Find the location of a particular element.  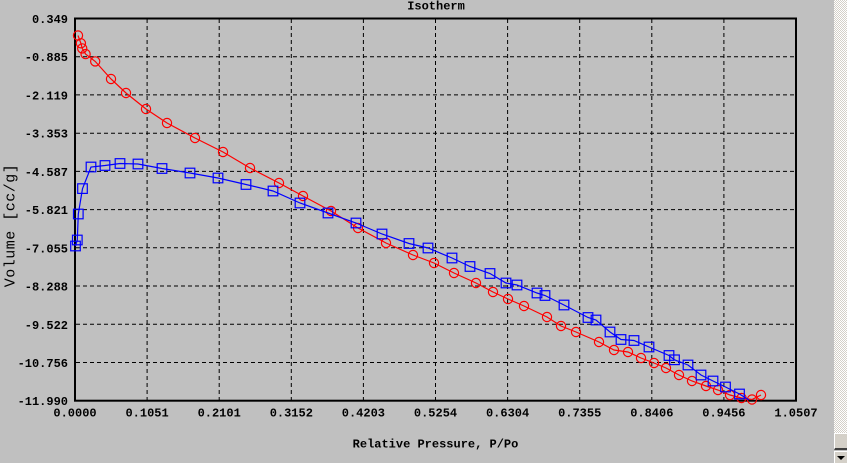

svg-text: -7.055 is located at coordinates (46, 249).